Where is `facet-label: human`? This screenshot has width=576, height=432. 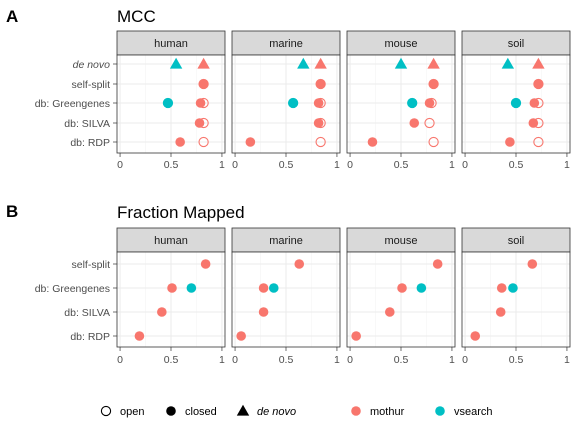 facet-label: human is located at coordinates (171, 241).